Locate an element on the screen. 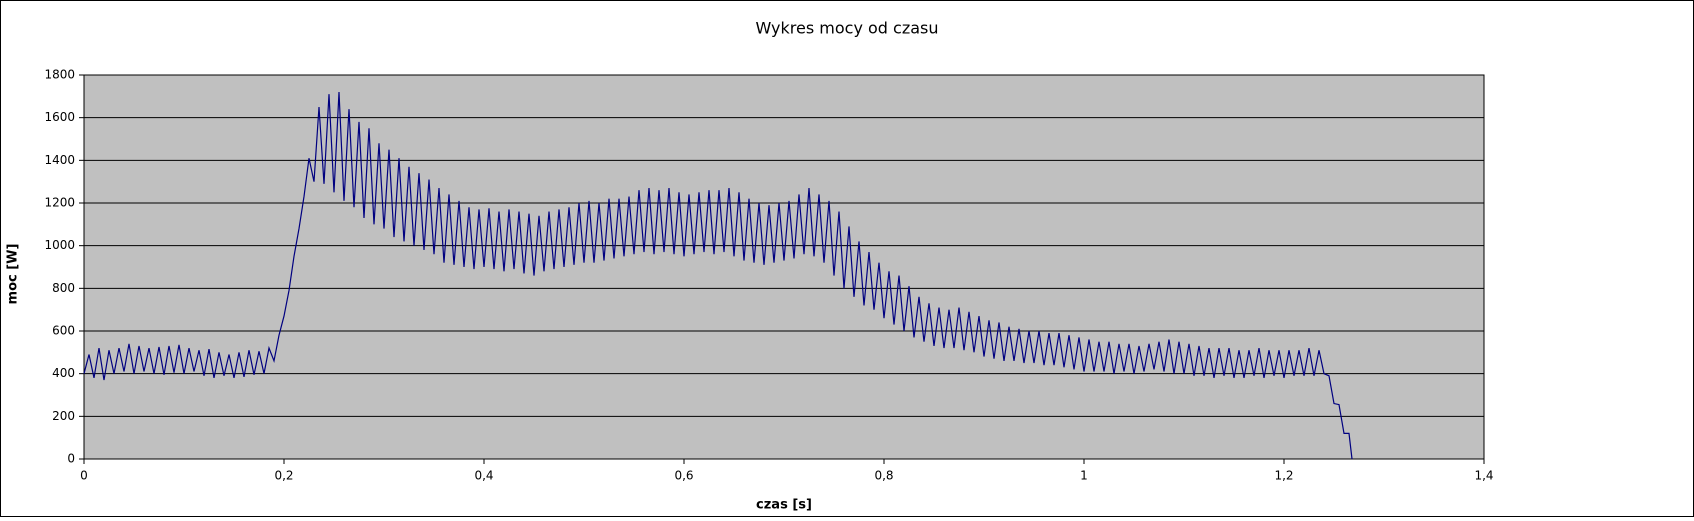  y-tick-label: 1000 is located at coordinates (59, 245).